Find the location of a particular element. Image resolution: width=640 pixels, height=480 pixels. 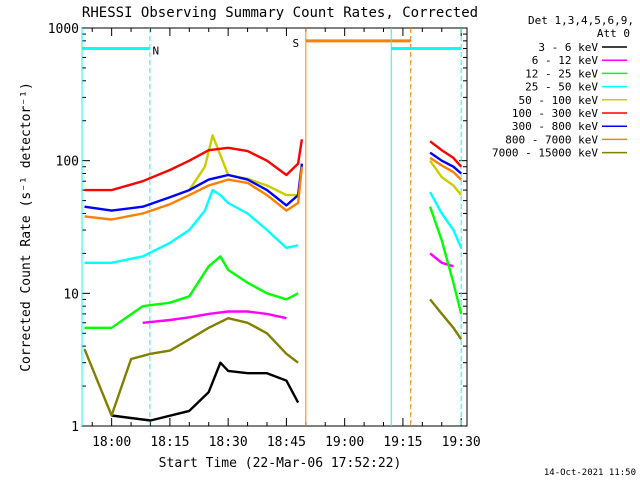

legend-entry-label: 3 - 6 keV is located at coordinates (568, 47).